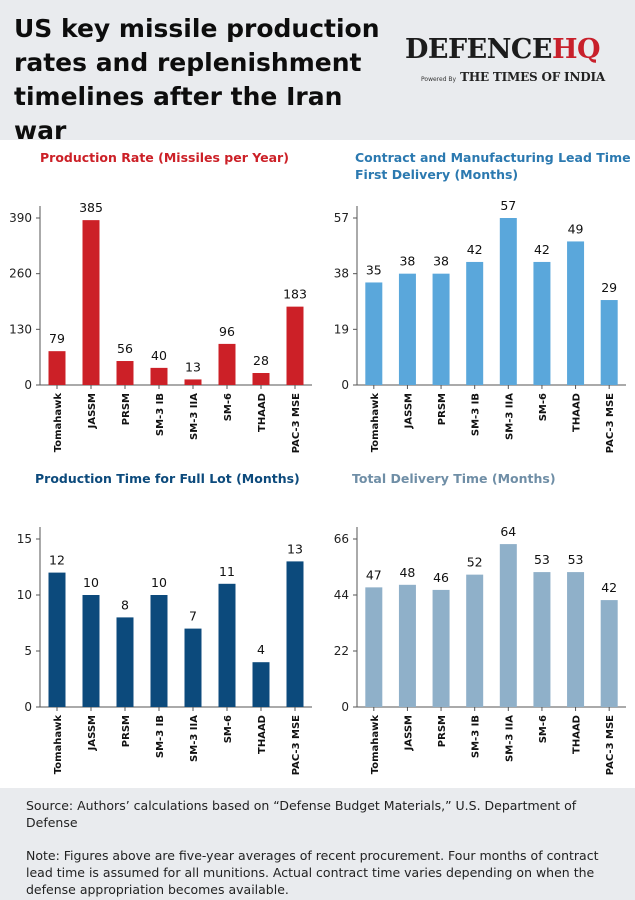 This screenshot has height=900, width=635. I want to click on data-label: 56, so click(125, 348).